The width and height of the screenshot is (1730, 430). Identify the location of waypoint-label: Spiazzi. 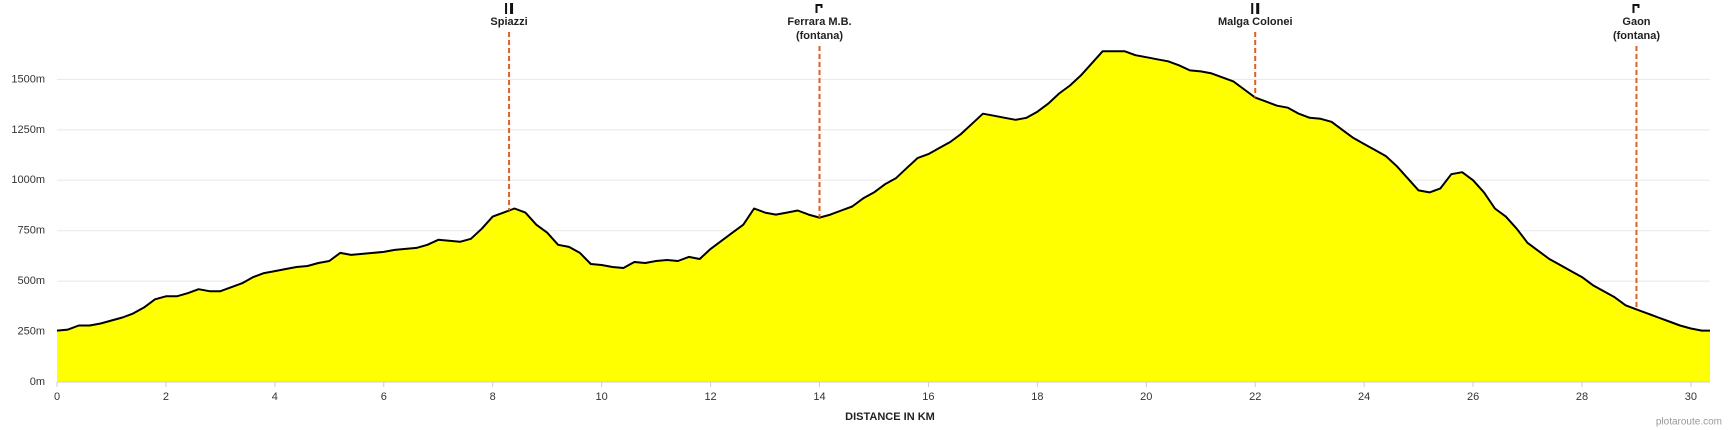
(508, 22).